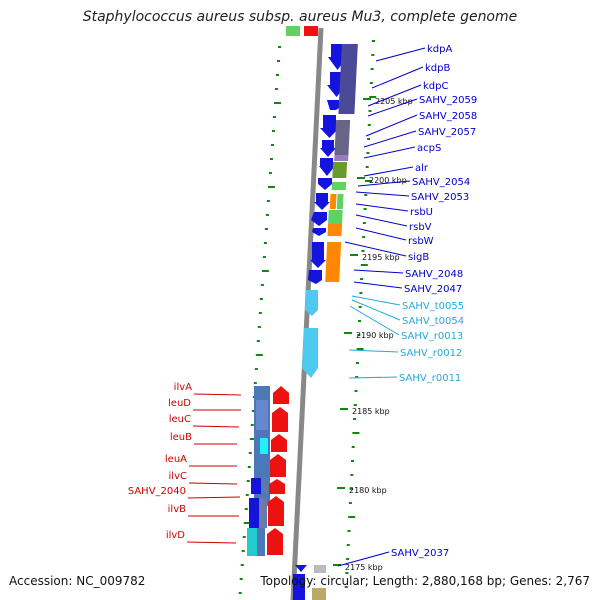 The image size is (600, 600). I want to click on backbone-line, so click(307, 313).